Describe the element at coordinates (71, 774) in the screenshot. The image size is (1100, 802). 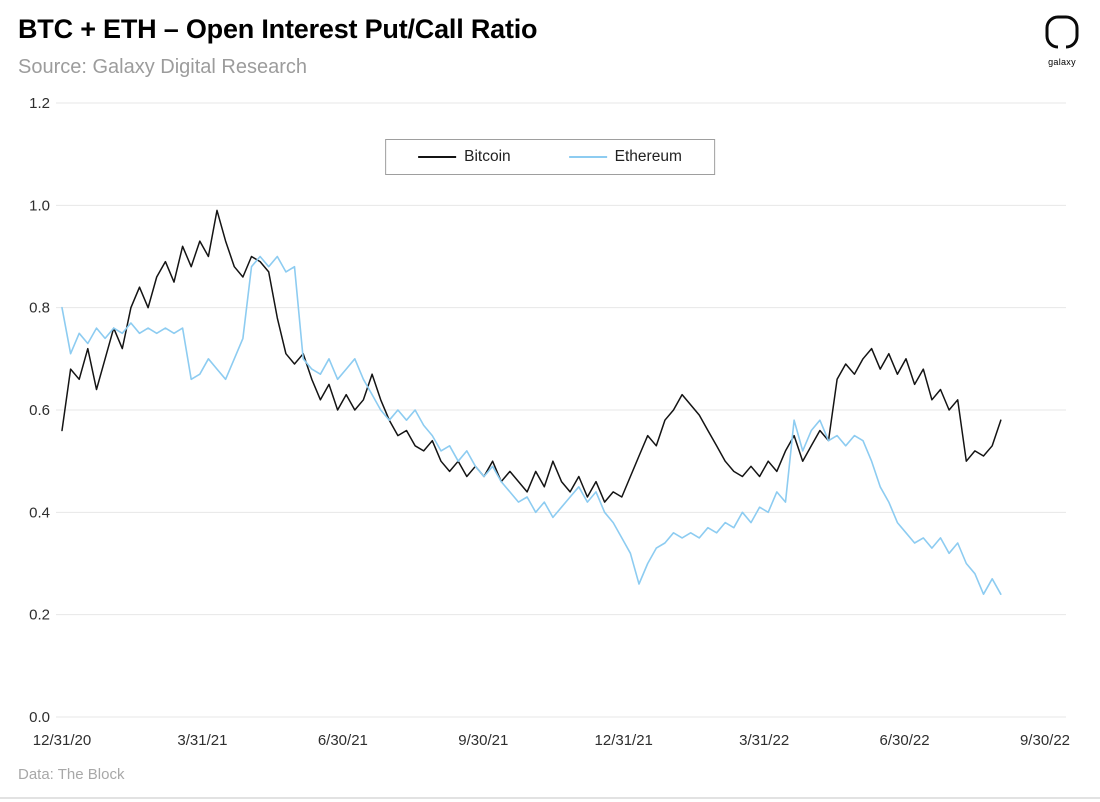
I see `data-note: Data: The Block` at that location.